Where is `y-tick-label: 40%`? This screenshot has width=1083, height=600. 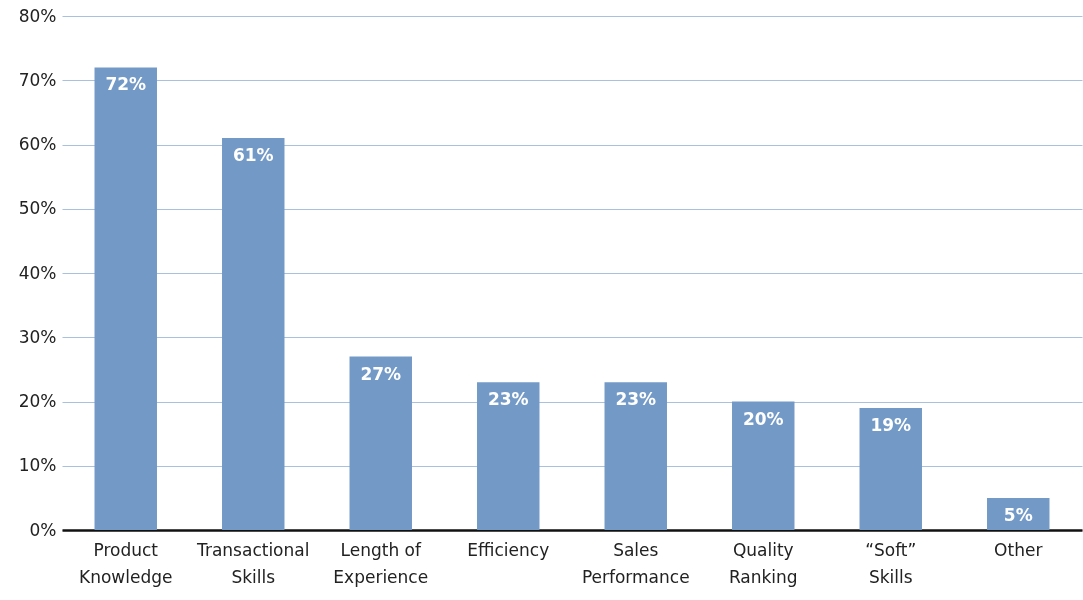
y-tick-label: 40% is located at coordinates (37, 272).